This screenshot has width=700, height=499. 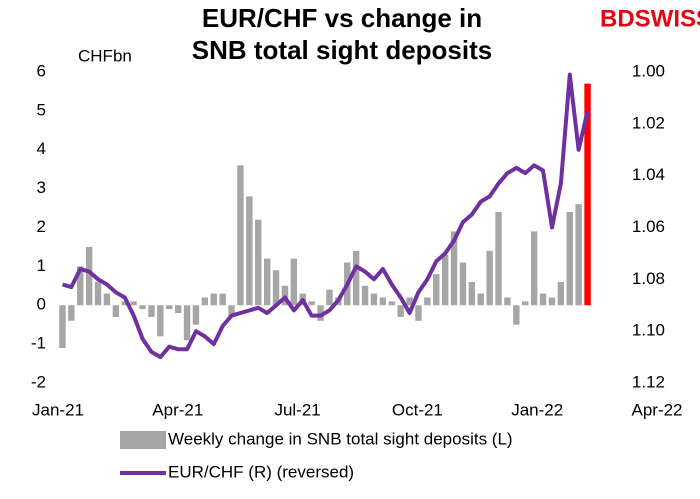 I want to click on x-tick-label: Jan-21, so click(x=58, y=409).